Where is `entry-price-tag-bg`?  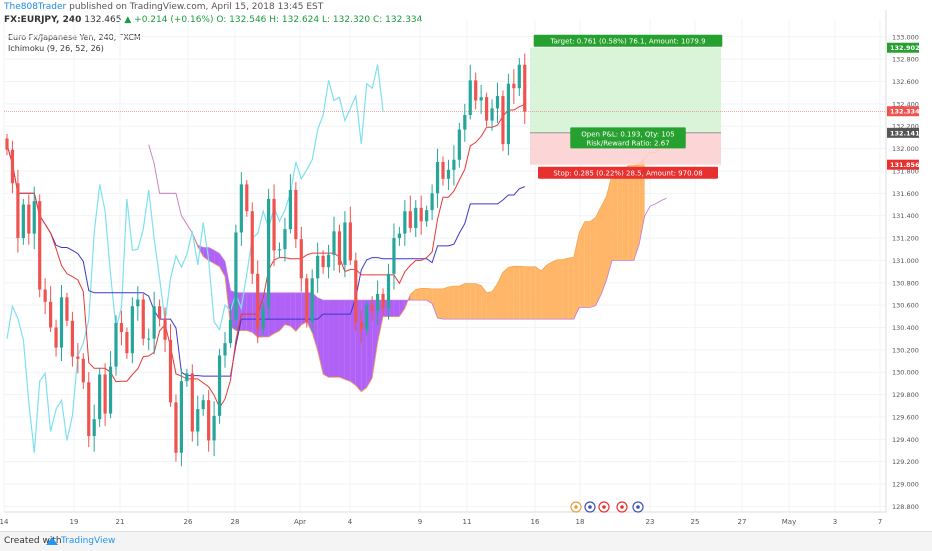
entry-price-tag-bg is located at coordinates (903, 132).